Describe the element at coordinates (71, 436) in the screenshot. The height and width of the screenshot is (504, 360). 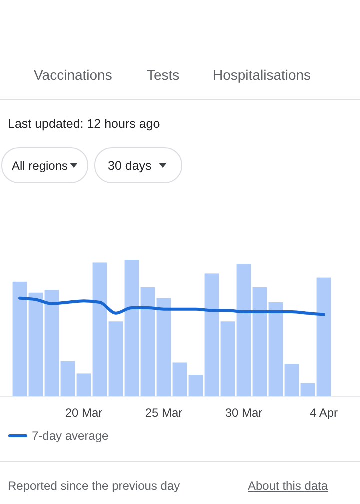
I see `legend-label: 7-day average` at that location.